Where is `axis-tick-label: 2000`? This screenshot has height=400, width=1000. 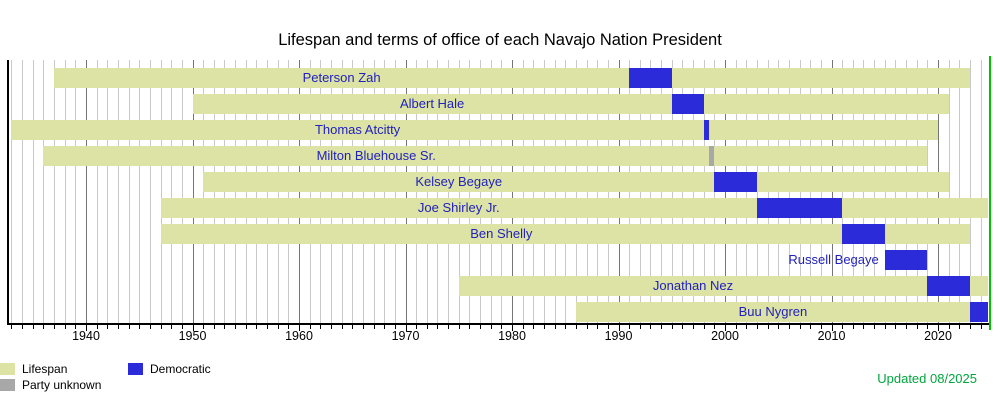
axis-tick-label: 2000 is located at coordinates (725, 336).